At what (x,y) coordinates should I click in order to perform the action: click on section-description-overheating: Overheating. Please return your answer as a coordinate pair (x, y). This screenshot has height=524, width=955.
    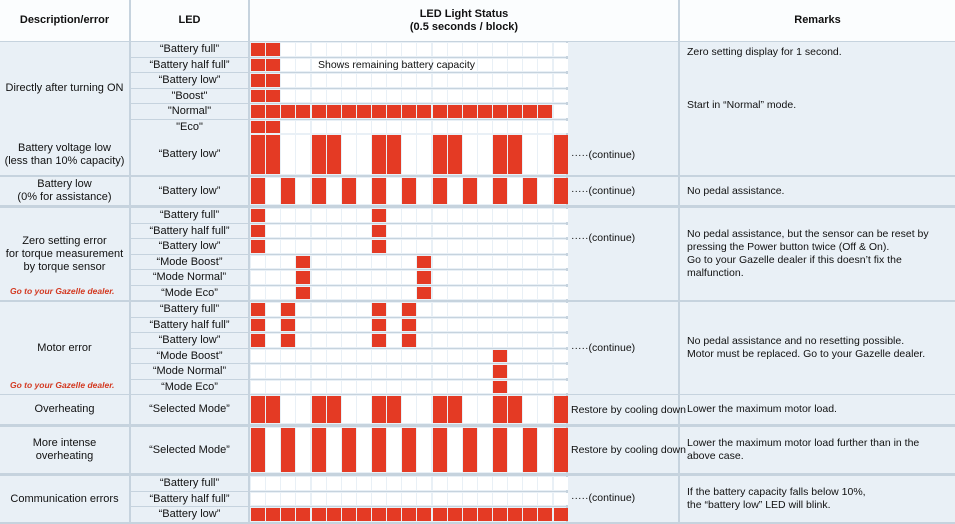
    Looking at the image, I should click on (64, 409).